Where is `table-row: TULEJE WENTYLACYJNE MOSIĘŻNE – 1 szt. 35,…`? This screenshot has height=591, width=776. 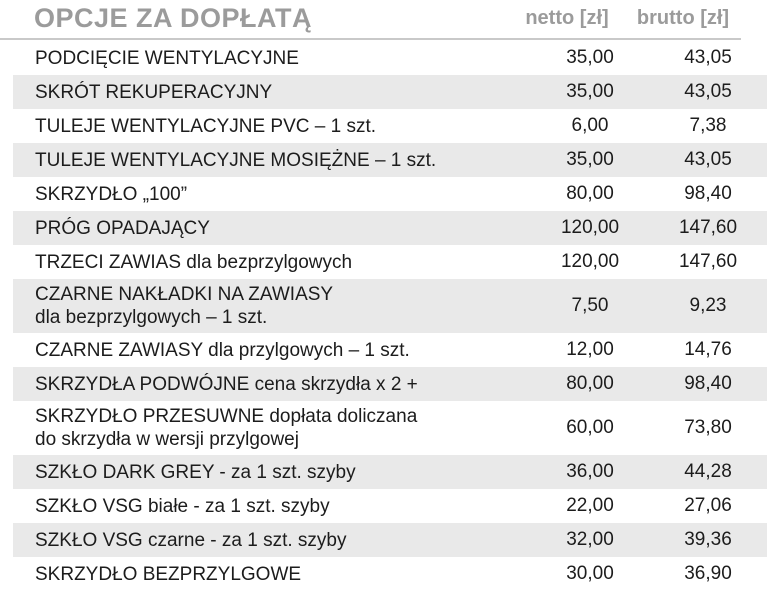 table-row: TULEJE WENTYLACYJNE MOSIĘŻNE – 1 szt. 35,… is located at coordinates (390, 160).